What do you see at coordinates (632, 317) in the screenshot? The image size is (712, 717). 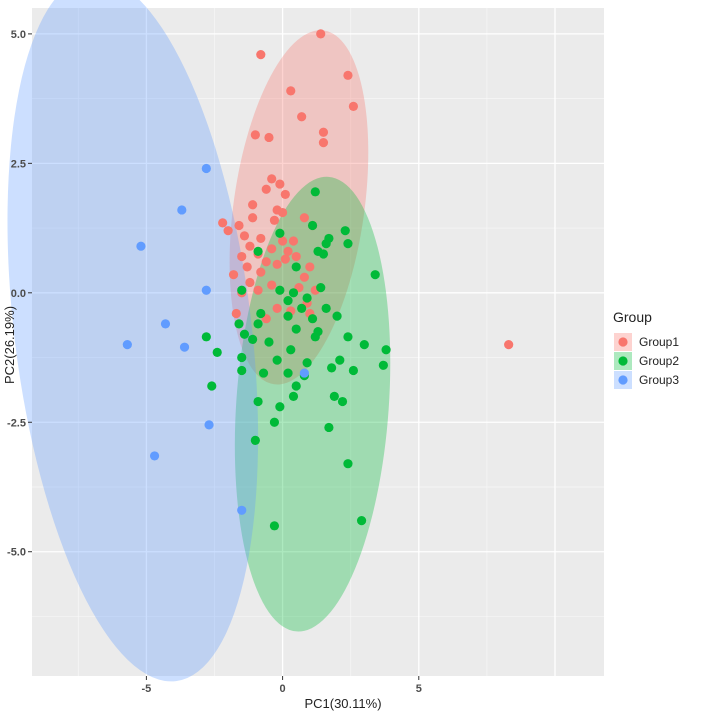 I see `legend-title: Group` at bounding box center [632, 317].